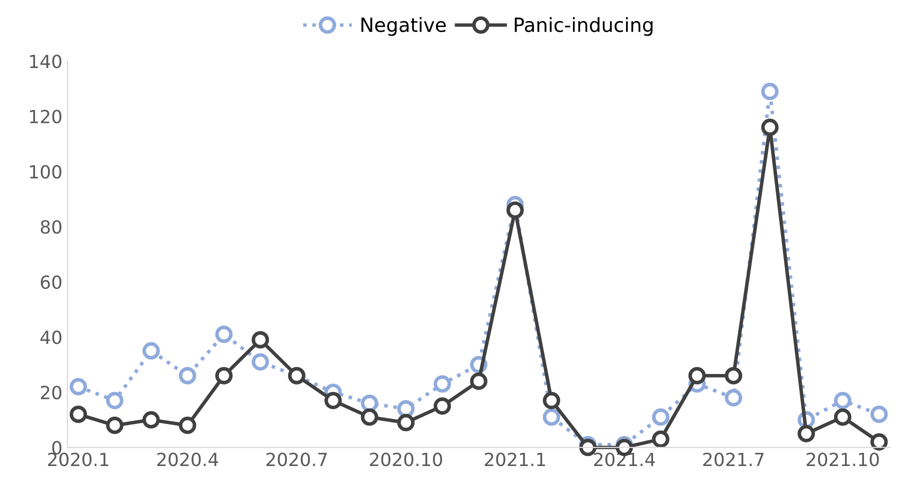  Describe the element at coordinates (46, 171) in the screenshot. I see `y-tick-label: 100` at that location.